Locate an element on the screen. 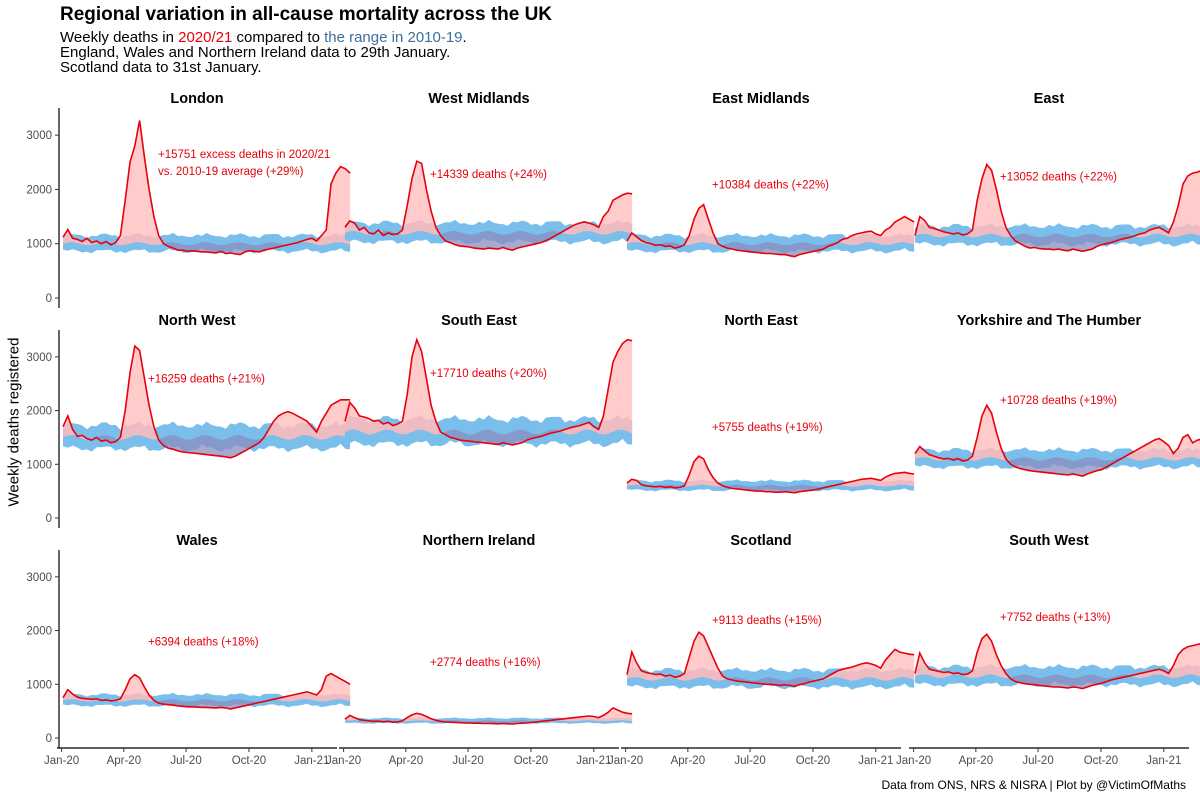 The image size is (1200, 800). panel-west-midlands: West Midlands +14339 deaths (+24%) is located at coordinates (488, 171).